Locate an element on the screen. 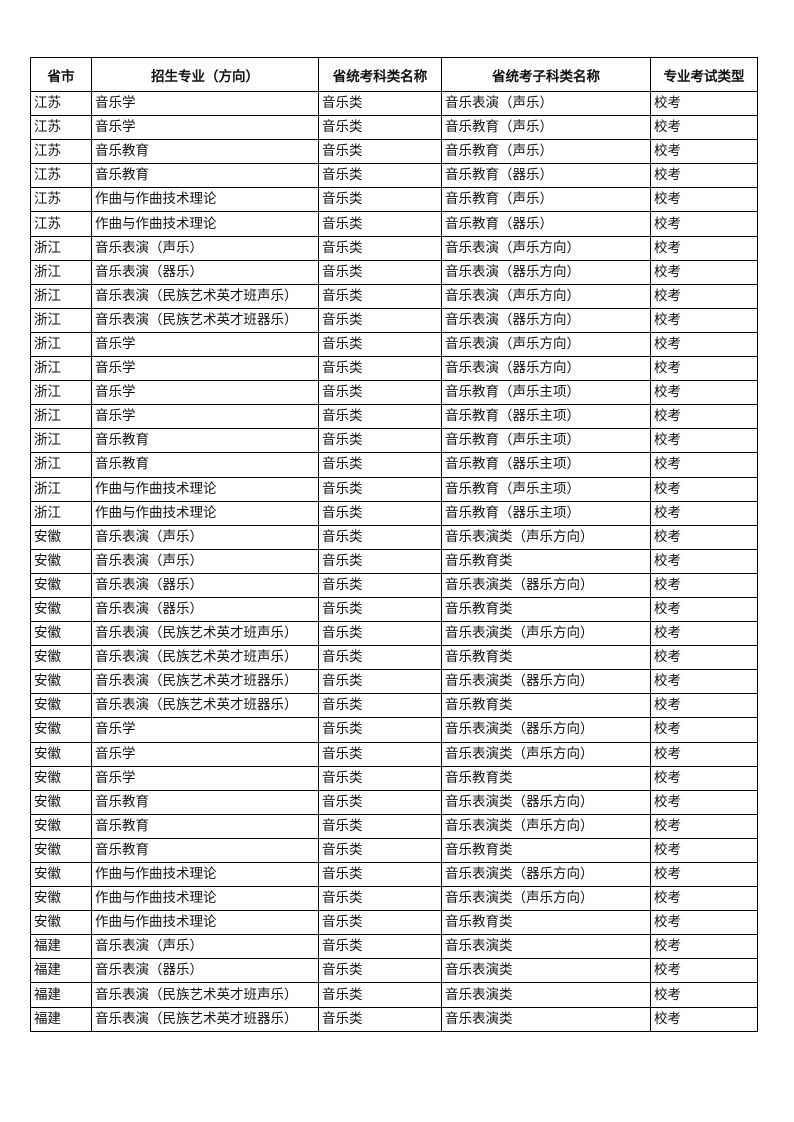 The width and height of the screenshot is (794, 1122). cell-major: 音乐表演（器乐） is located at coordinates (205, 272).